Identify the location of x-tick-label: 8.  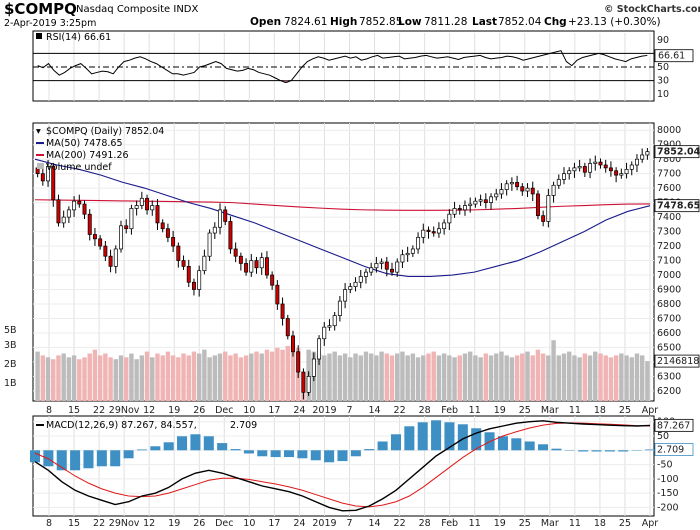
(49, 523).